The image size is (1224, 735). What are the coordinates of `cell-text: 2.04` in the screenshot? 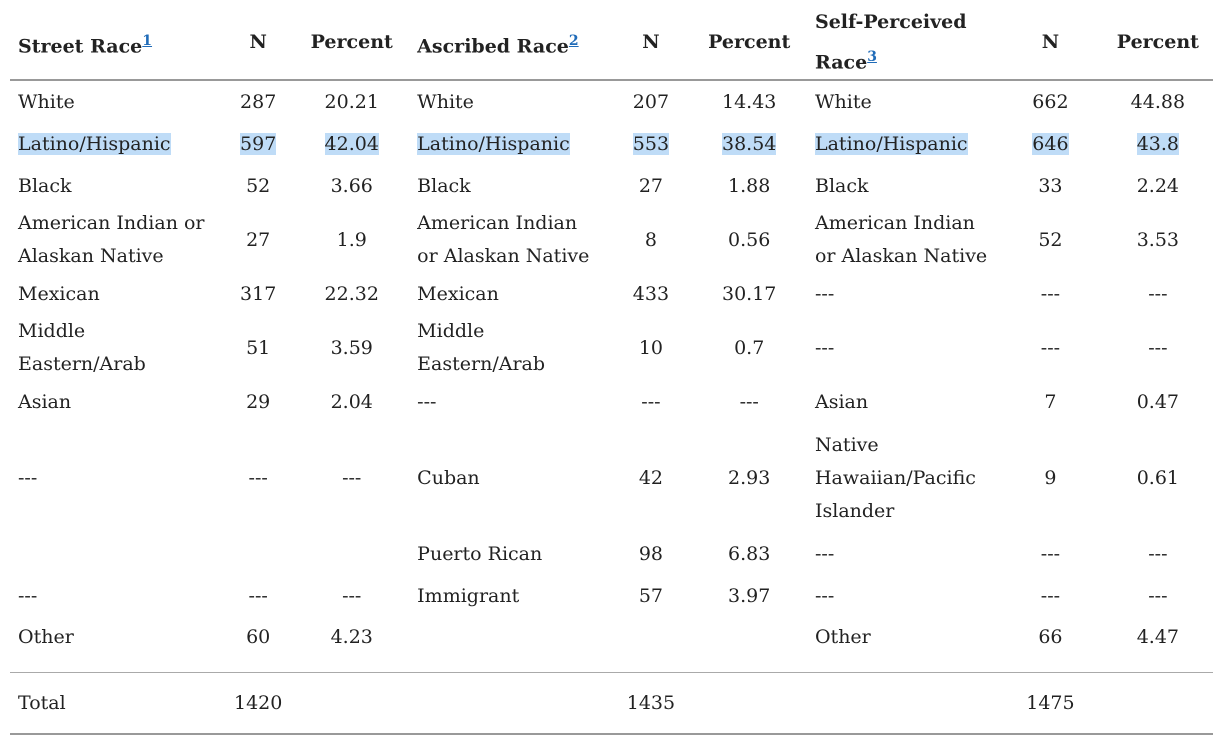 It's located at (351, 401).